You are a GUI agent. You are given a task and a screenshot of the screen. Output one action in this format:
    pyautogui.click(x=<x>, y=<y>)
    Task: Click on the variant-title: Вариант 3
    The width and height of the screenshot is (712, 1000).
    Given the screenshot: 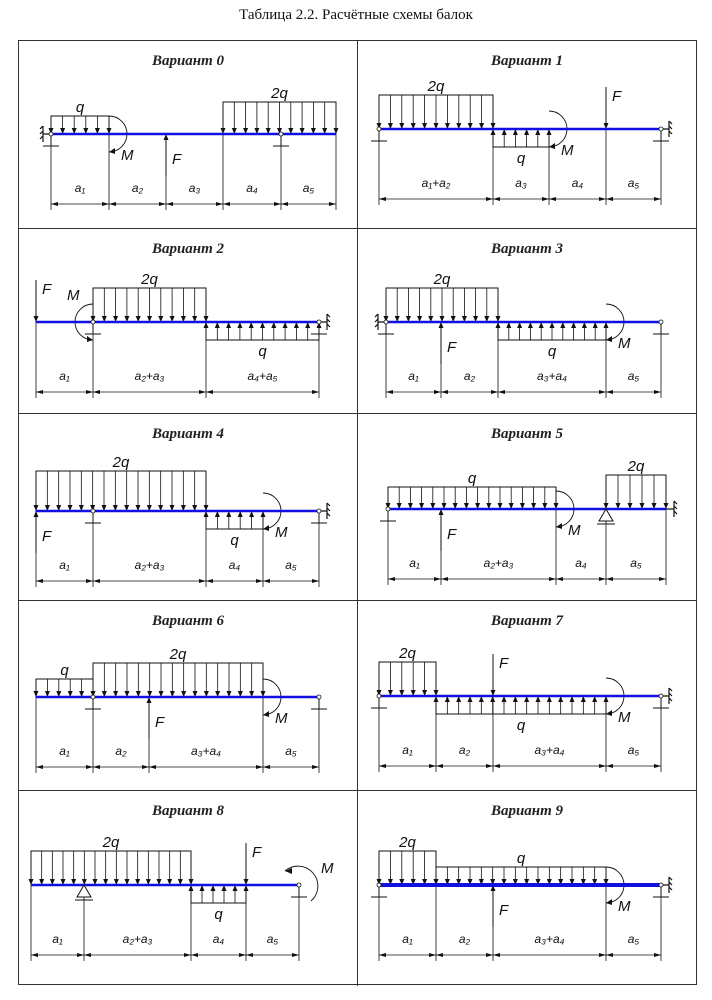 What is the action you would take?
    pyautogui.click(x=527, y=249)
    